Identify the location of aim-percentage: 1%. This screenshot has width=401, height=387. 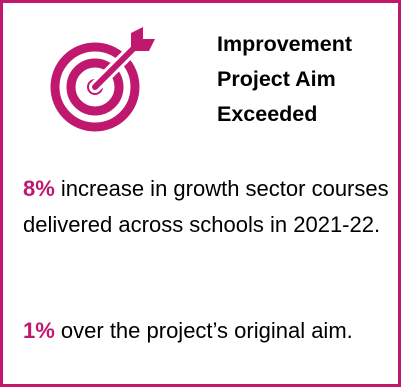
(39, 330).